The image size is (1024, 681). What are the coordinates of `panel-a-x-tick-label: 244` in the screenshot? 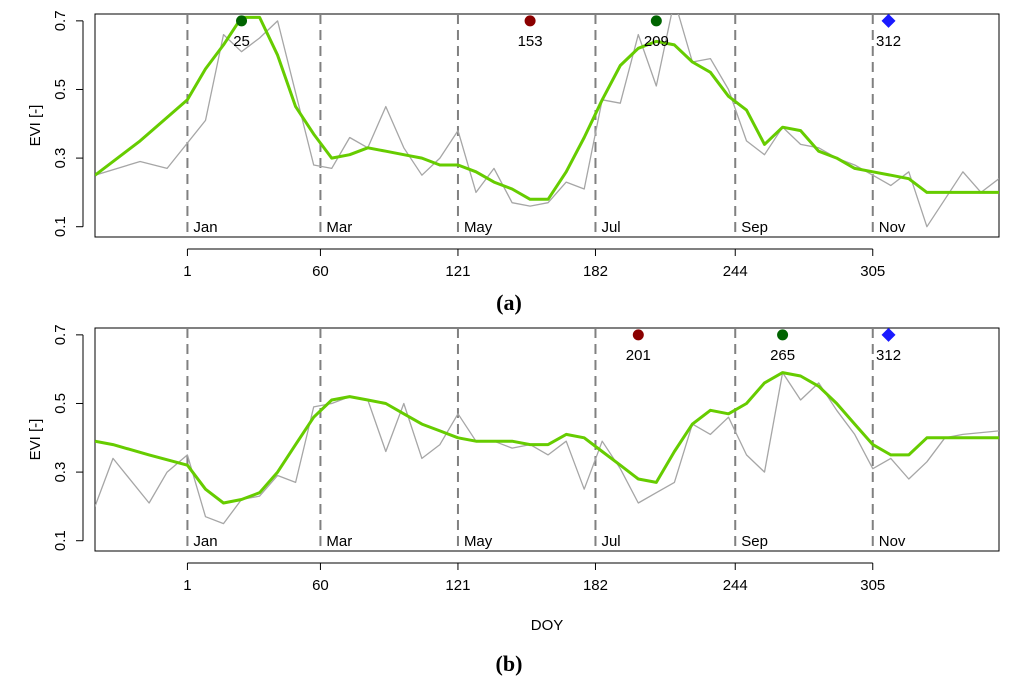 It's located at (735, 271).